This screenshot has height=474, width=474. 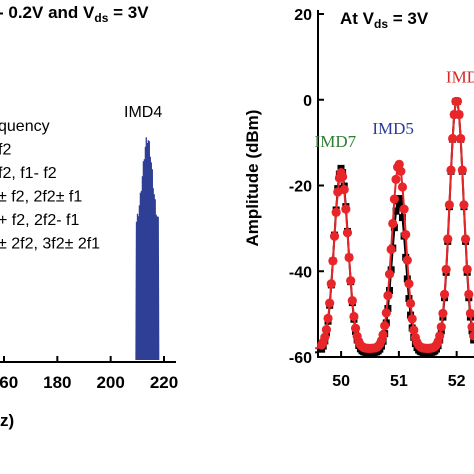 What do you see at coordinates (399, 370) in the screenshot?
I see `x-ticks: 50 51 52` at bounding box center [399, 370].